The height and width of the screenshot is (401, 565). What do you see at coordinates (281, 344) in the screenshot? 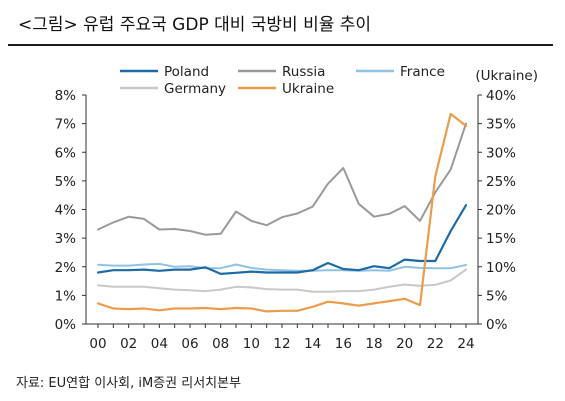
I see `x-tick-label: 12` at bounding box center [281, 344].